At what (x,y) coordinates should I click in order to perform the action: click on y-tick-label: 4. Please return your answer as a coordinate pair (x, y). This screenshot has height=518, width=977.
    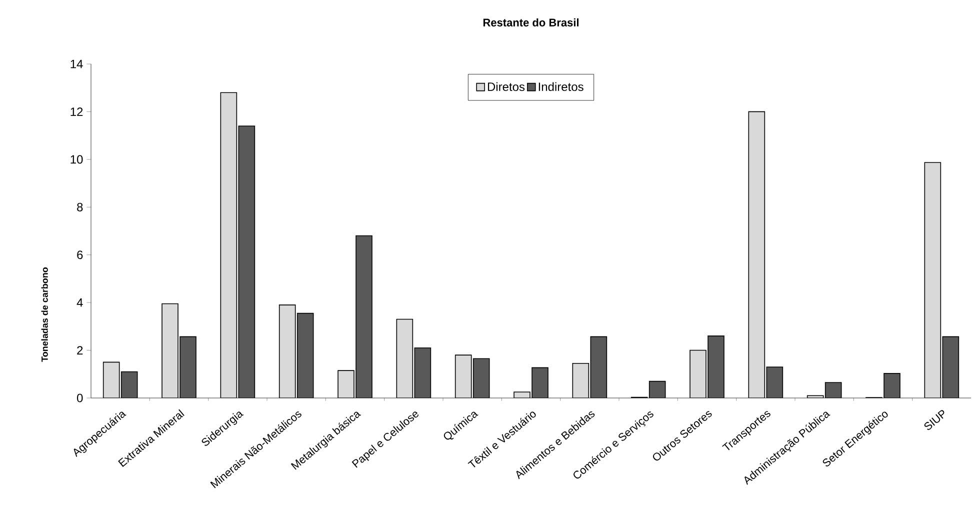
    Looking at the image, I should click on (79, 302).